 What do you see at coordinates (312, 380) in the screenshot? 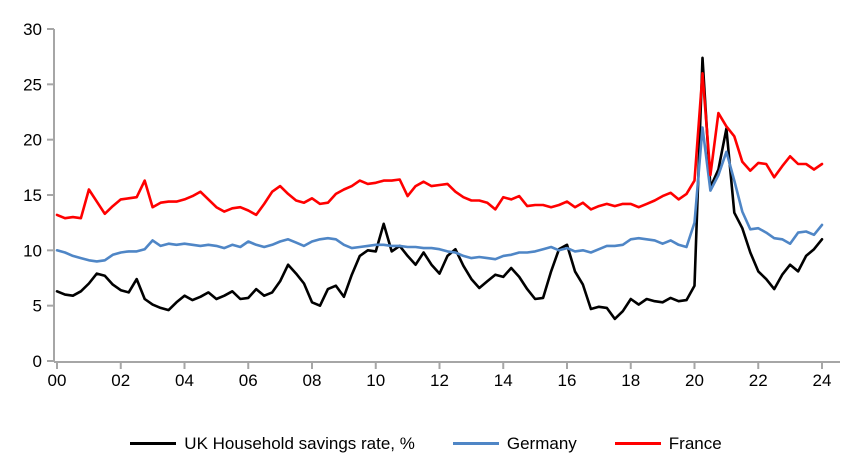
I see `x-tick-label: 08` at bounding box center [312, 380].